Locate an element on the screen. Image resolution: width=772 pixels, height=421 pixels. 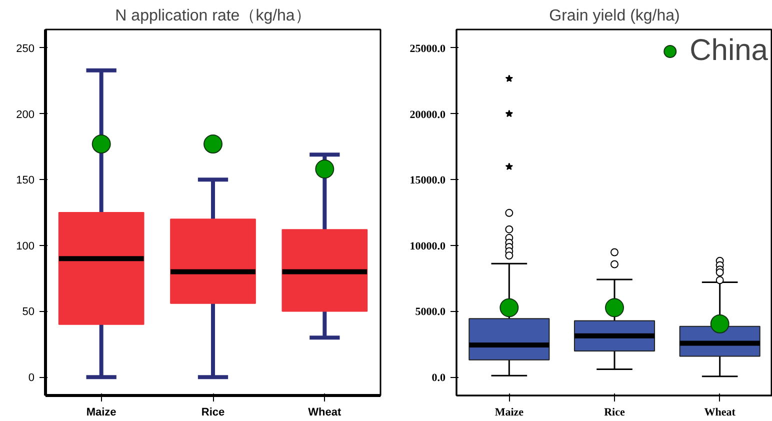
y-tick-label: 150 is located at coordinates (25, 180).